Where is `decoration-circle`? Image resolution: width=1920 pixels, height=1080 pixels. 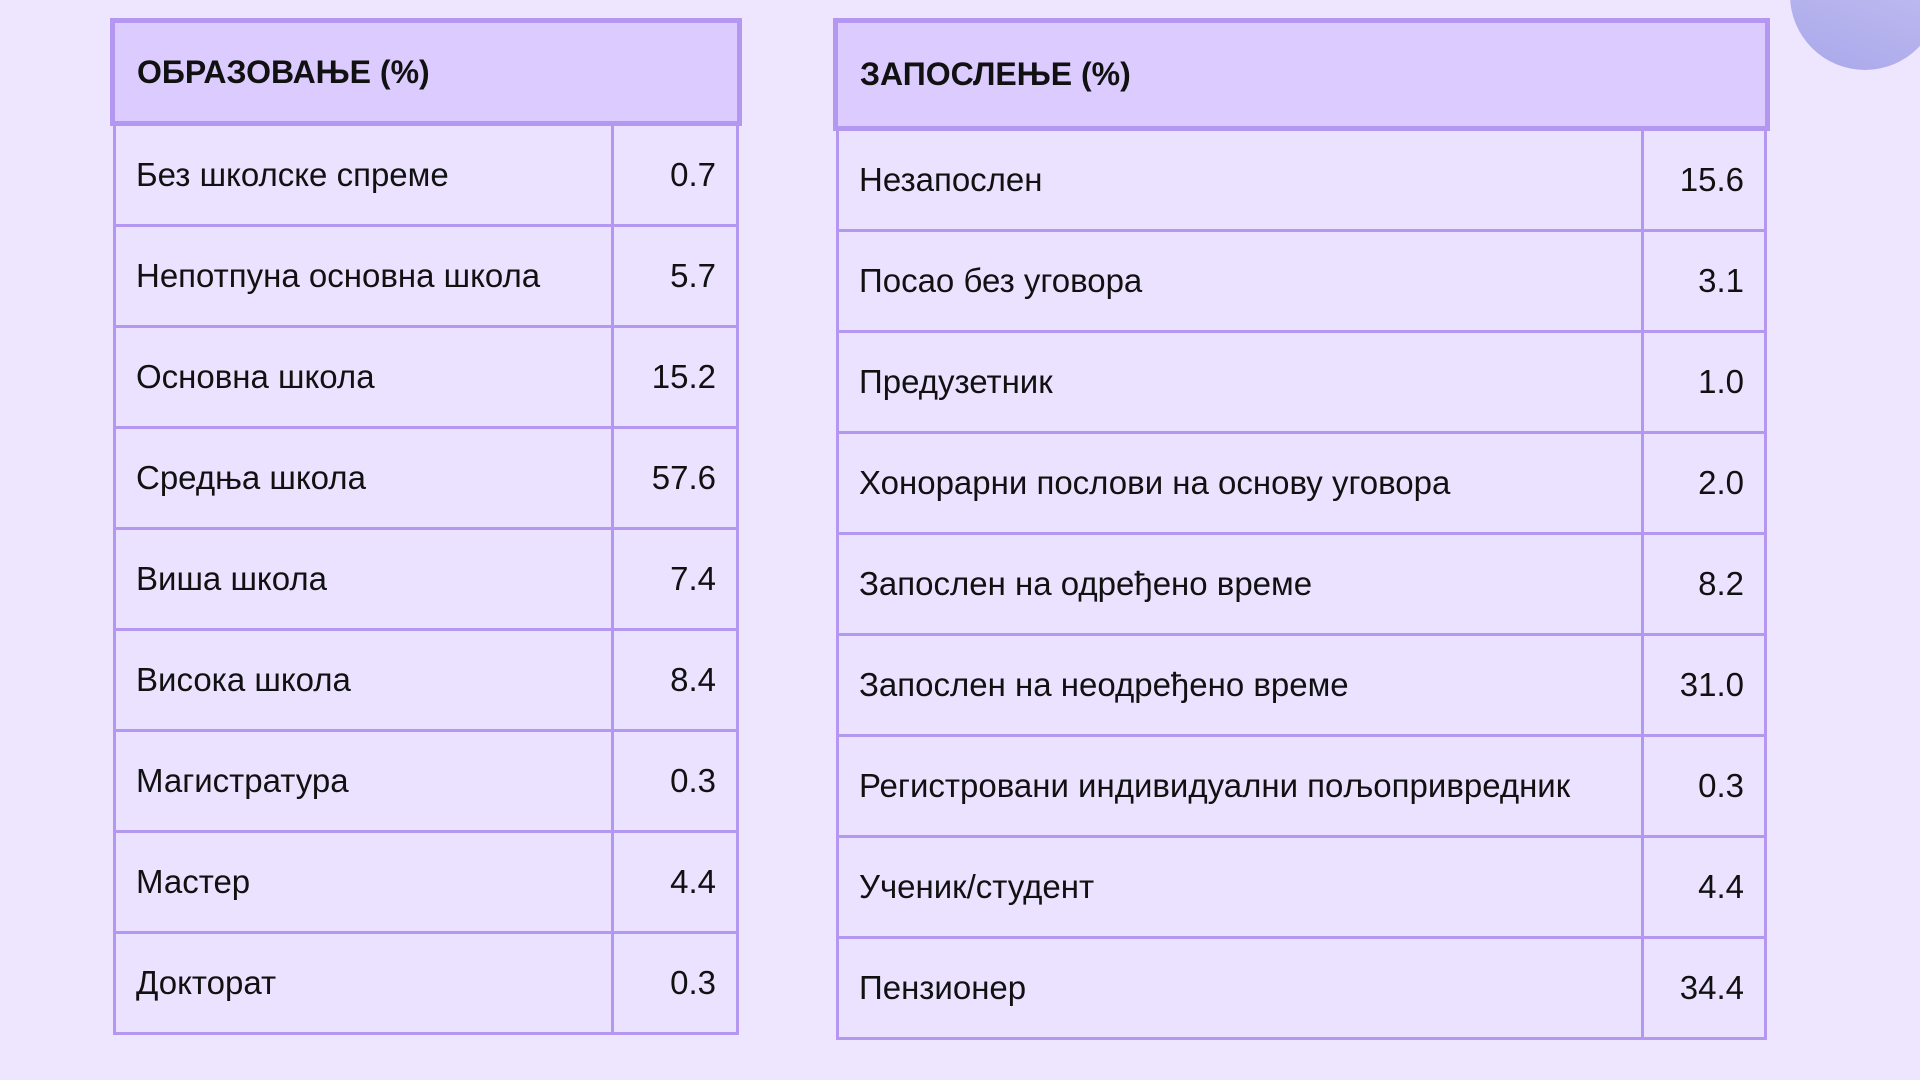 decoration-circle is located at coordinates (1855, 35).